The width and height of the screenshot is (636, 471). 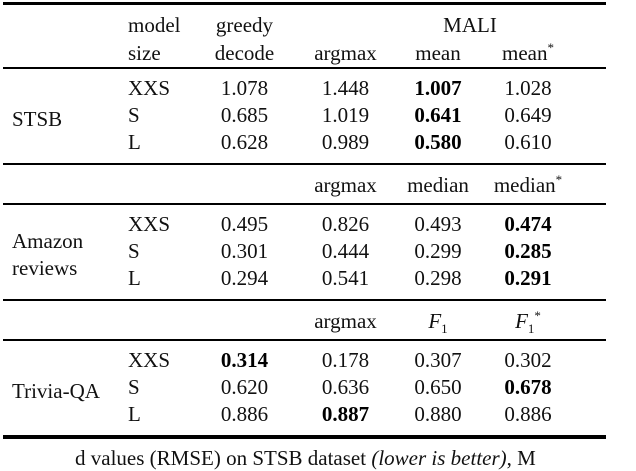 What do you see at coordinates (304, 99) in the screenshot?
I see `table-row: STSB XXS 1.078 1.448 1.007 1.028` at bounding box center [304, 99].